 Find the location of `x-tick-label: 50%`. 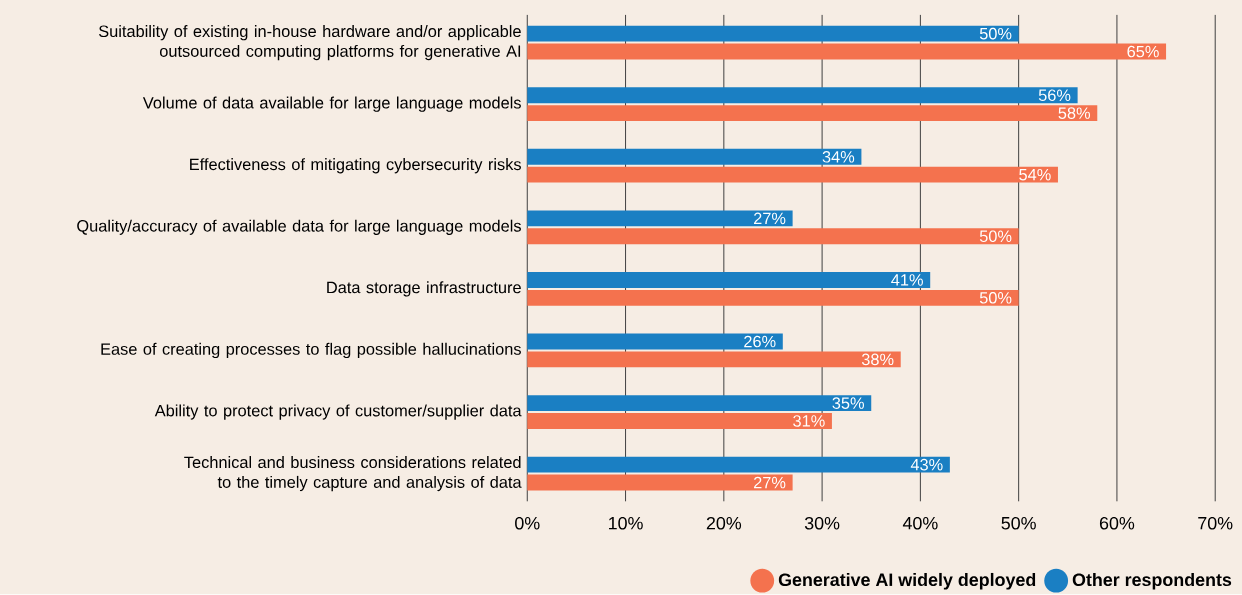

x-tick-label: 50% is located at coordinates (1018, 523).